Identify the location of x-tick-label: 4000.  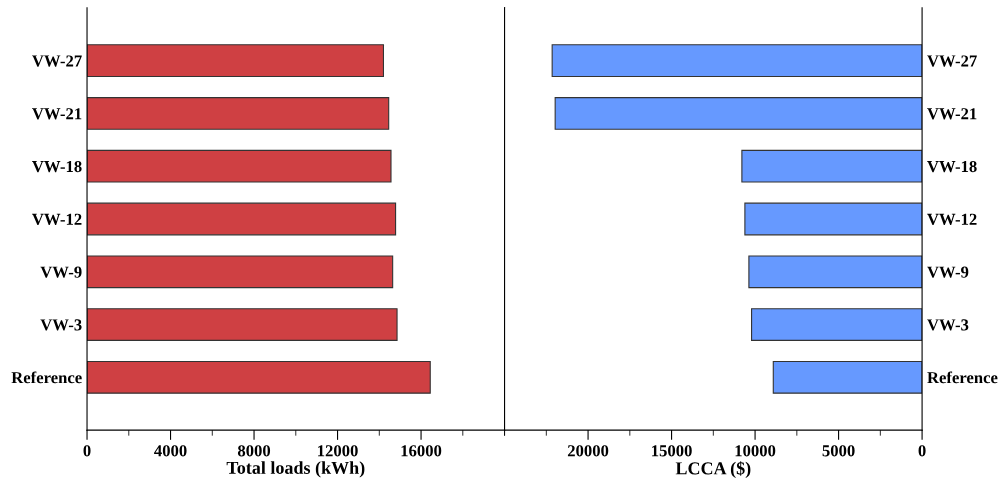
(170, 451).